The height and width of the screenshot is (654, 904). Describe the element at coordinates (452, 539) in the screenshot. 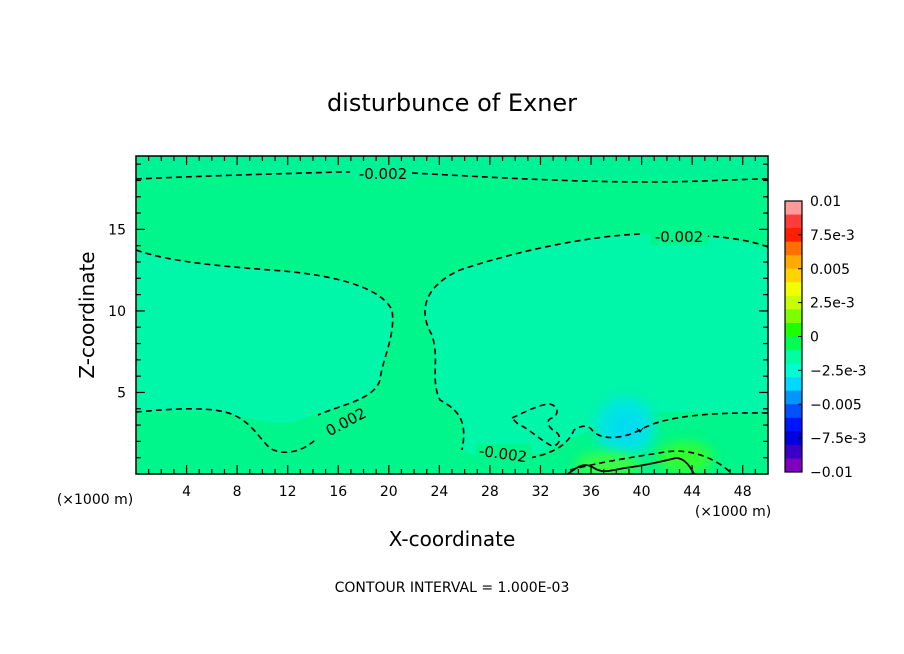

I see `x-axis-title: X-coordinate` at that location.